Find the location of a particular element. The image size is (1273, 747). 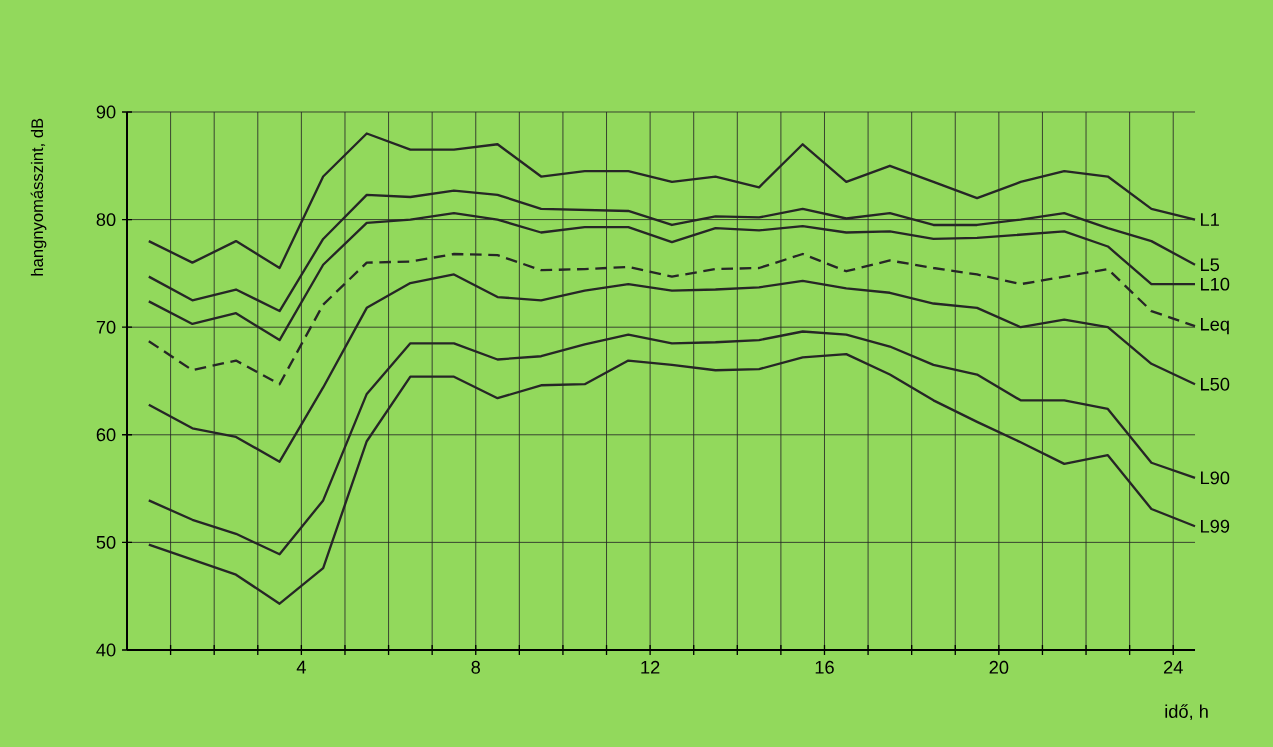

series-label: L50 is located at coordinates (1215, 384).